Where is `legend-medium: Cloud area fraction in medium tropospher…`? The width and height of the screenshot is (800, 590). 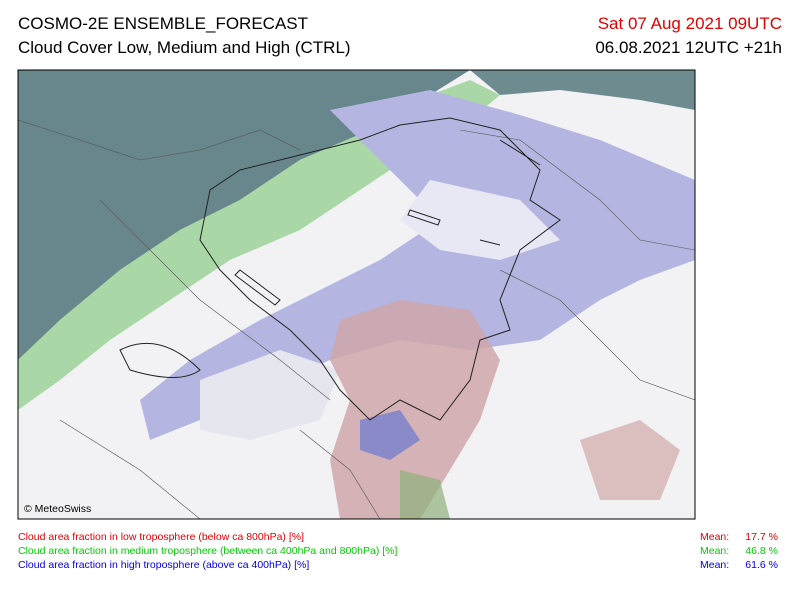
legend-medium: Cloud area fraction in medium tropospher… is located at coordinates (207, 551).